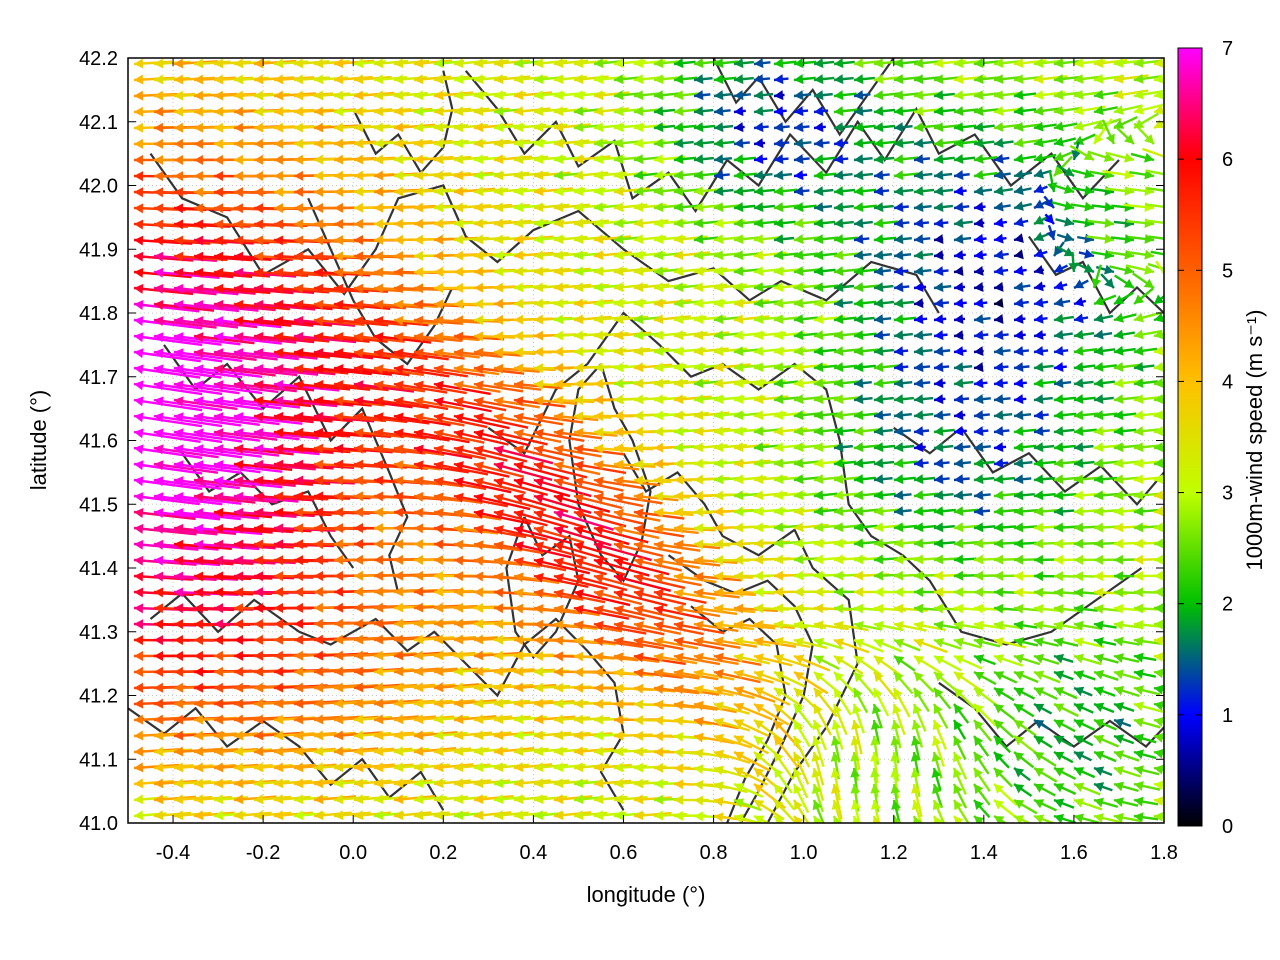  Describe the element at coordinates (1227, 716) in the screenshot. I see `colorbar-tick-label: 1` at that location.